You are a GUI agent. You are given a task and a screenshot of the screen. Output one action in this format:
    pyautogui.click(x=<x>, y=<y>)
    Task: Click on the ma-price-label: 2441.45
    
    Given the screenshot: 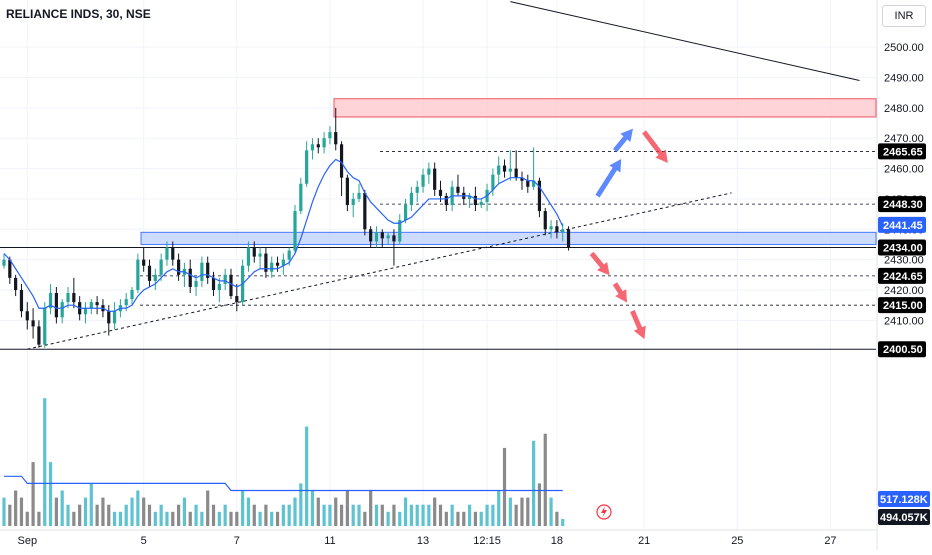 What is the action you would take?
    pyautogui.click(x=903, y=226)
    